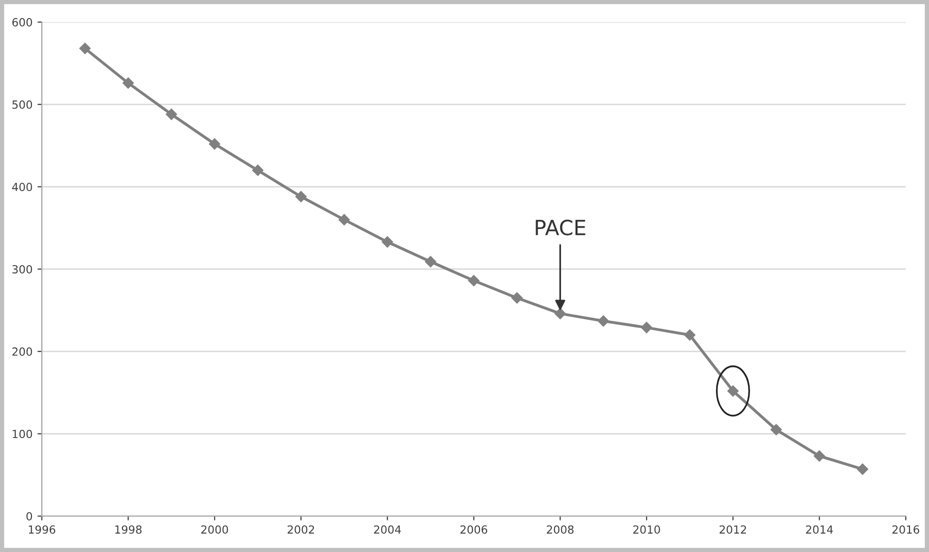 The width and height of the screenshot is (929, 552). Describe the element at coordinates (22, 22) in the screenshot. I see `y-tick-label: 600` at that location.